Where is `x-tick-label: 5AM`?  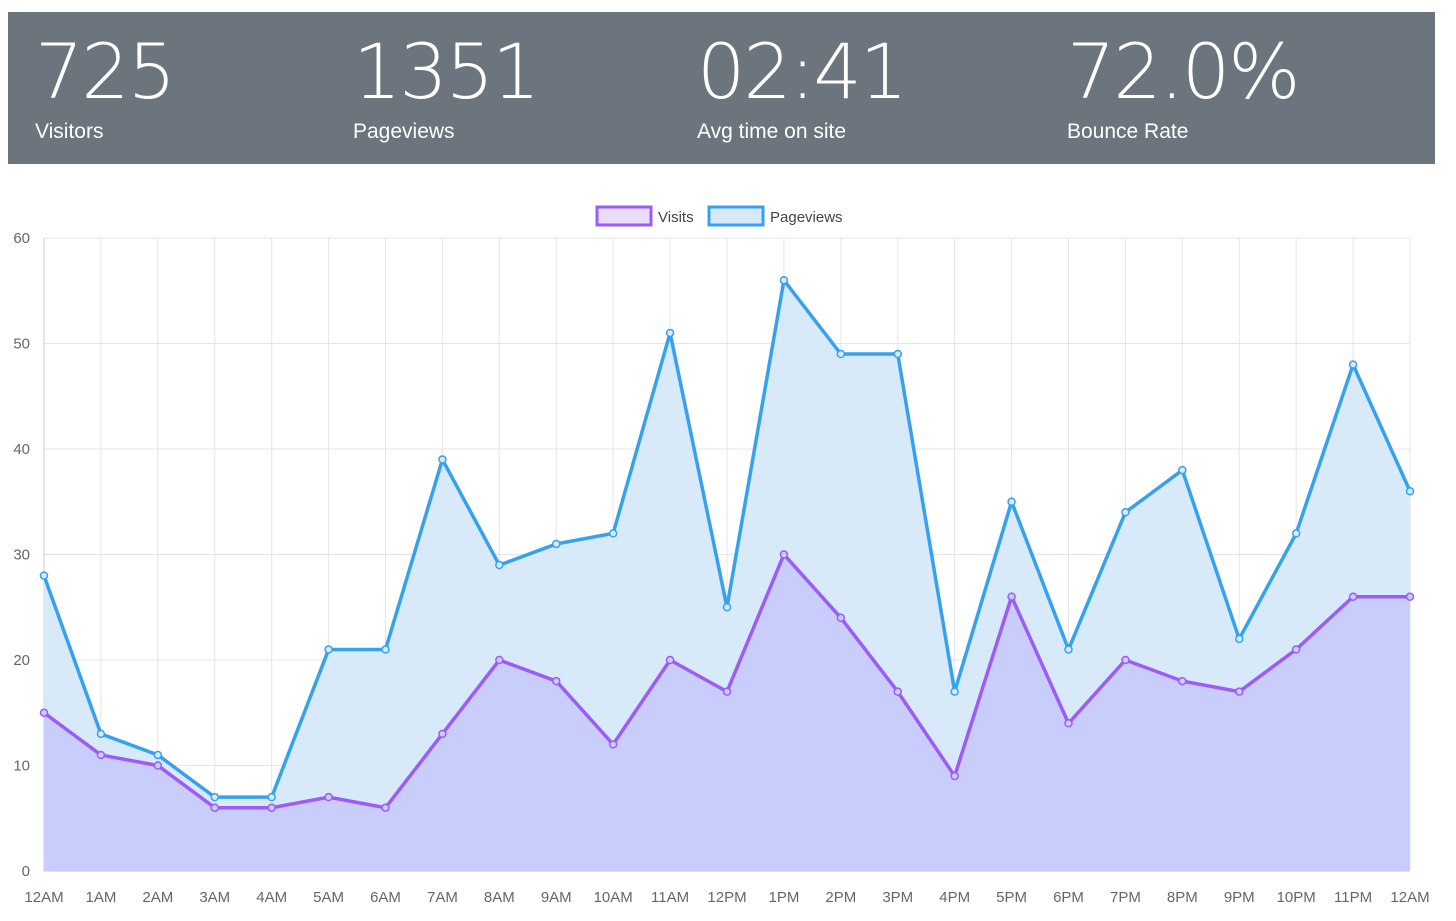
x-tick-label: 5AM is located at coordinates (328, 897).